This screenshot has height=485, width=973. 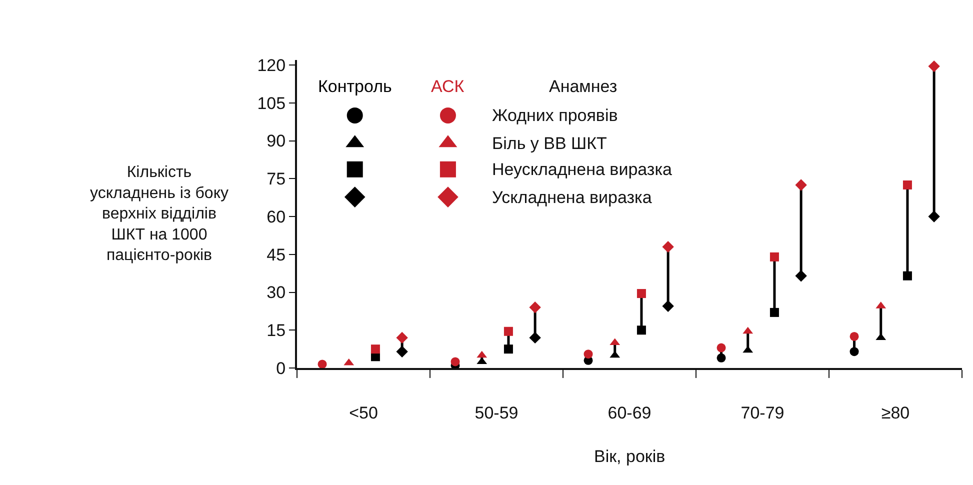 I want to click on y-axis-title: Кількість ускладнень із боку верхніх відділів ШКТ на 1000 пацієнто-років, so click(x=159, y=214).